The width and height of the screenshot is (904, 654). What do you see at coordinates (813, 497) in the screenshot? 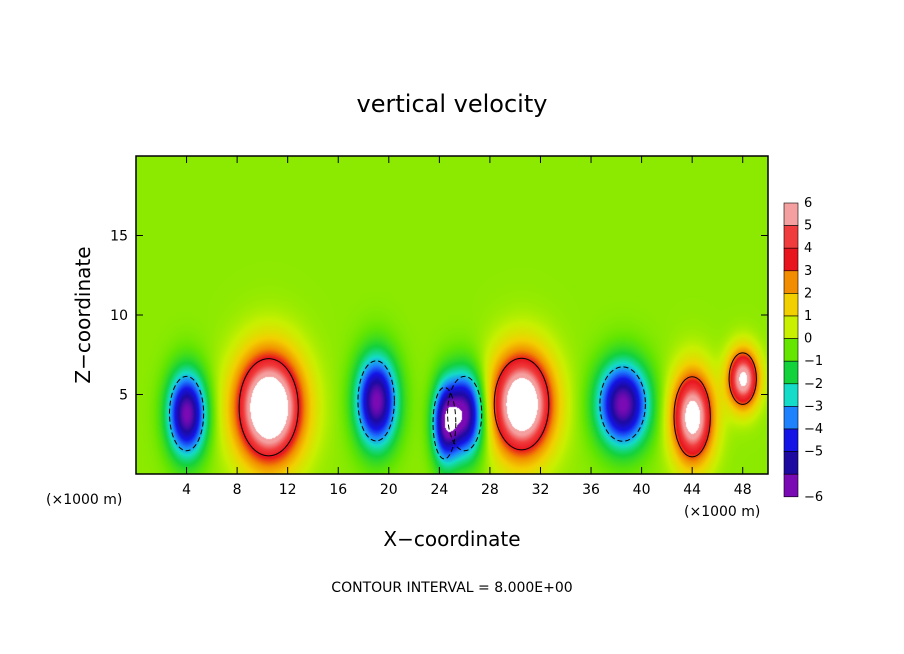
I see `colorbar-label: −6` at bounding box center [813, 497].